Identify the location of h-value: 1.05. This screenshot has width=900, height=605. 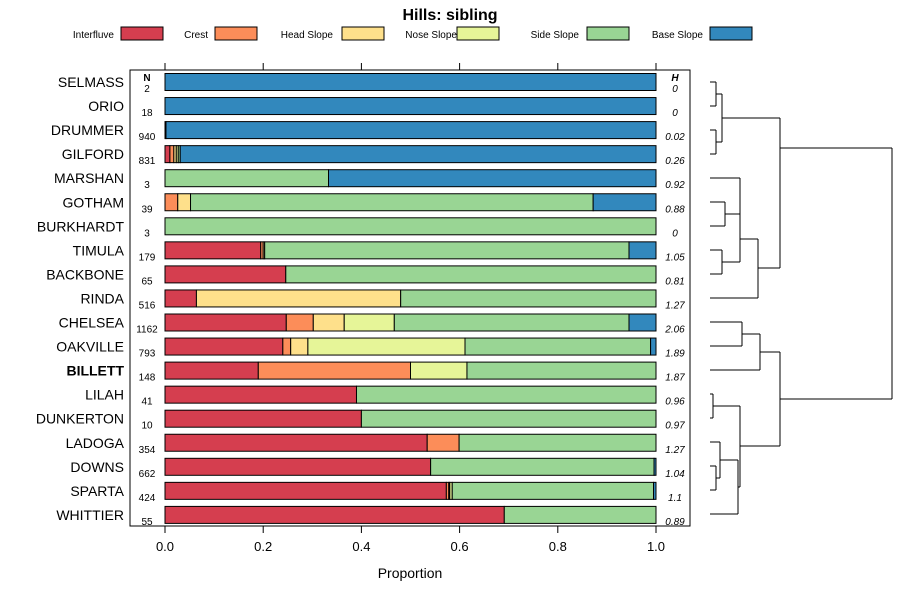
(675, 257).